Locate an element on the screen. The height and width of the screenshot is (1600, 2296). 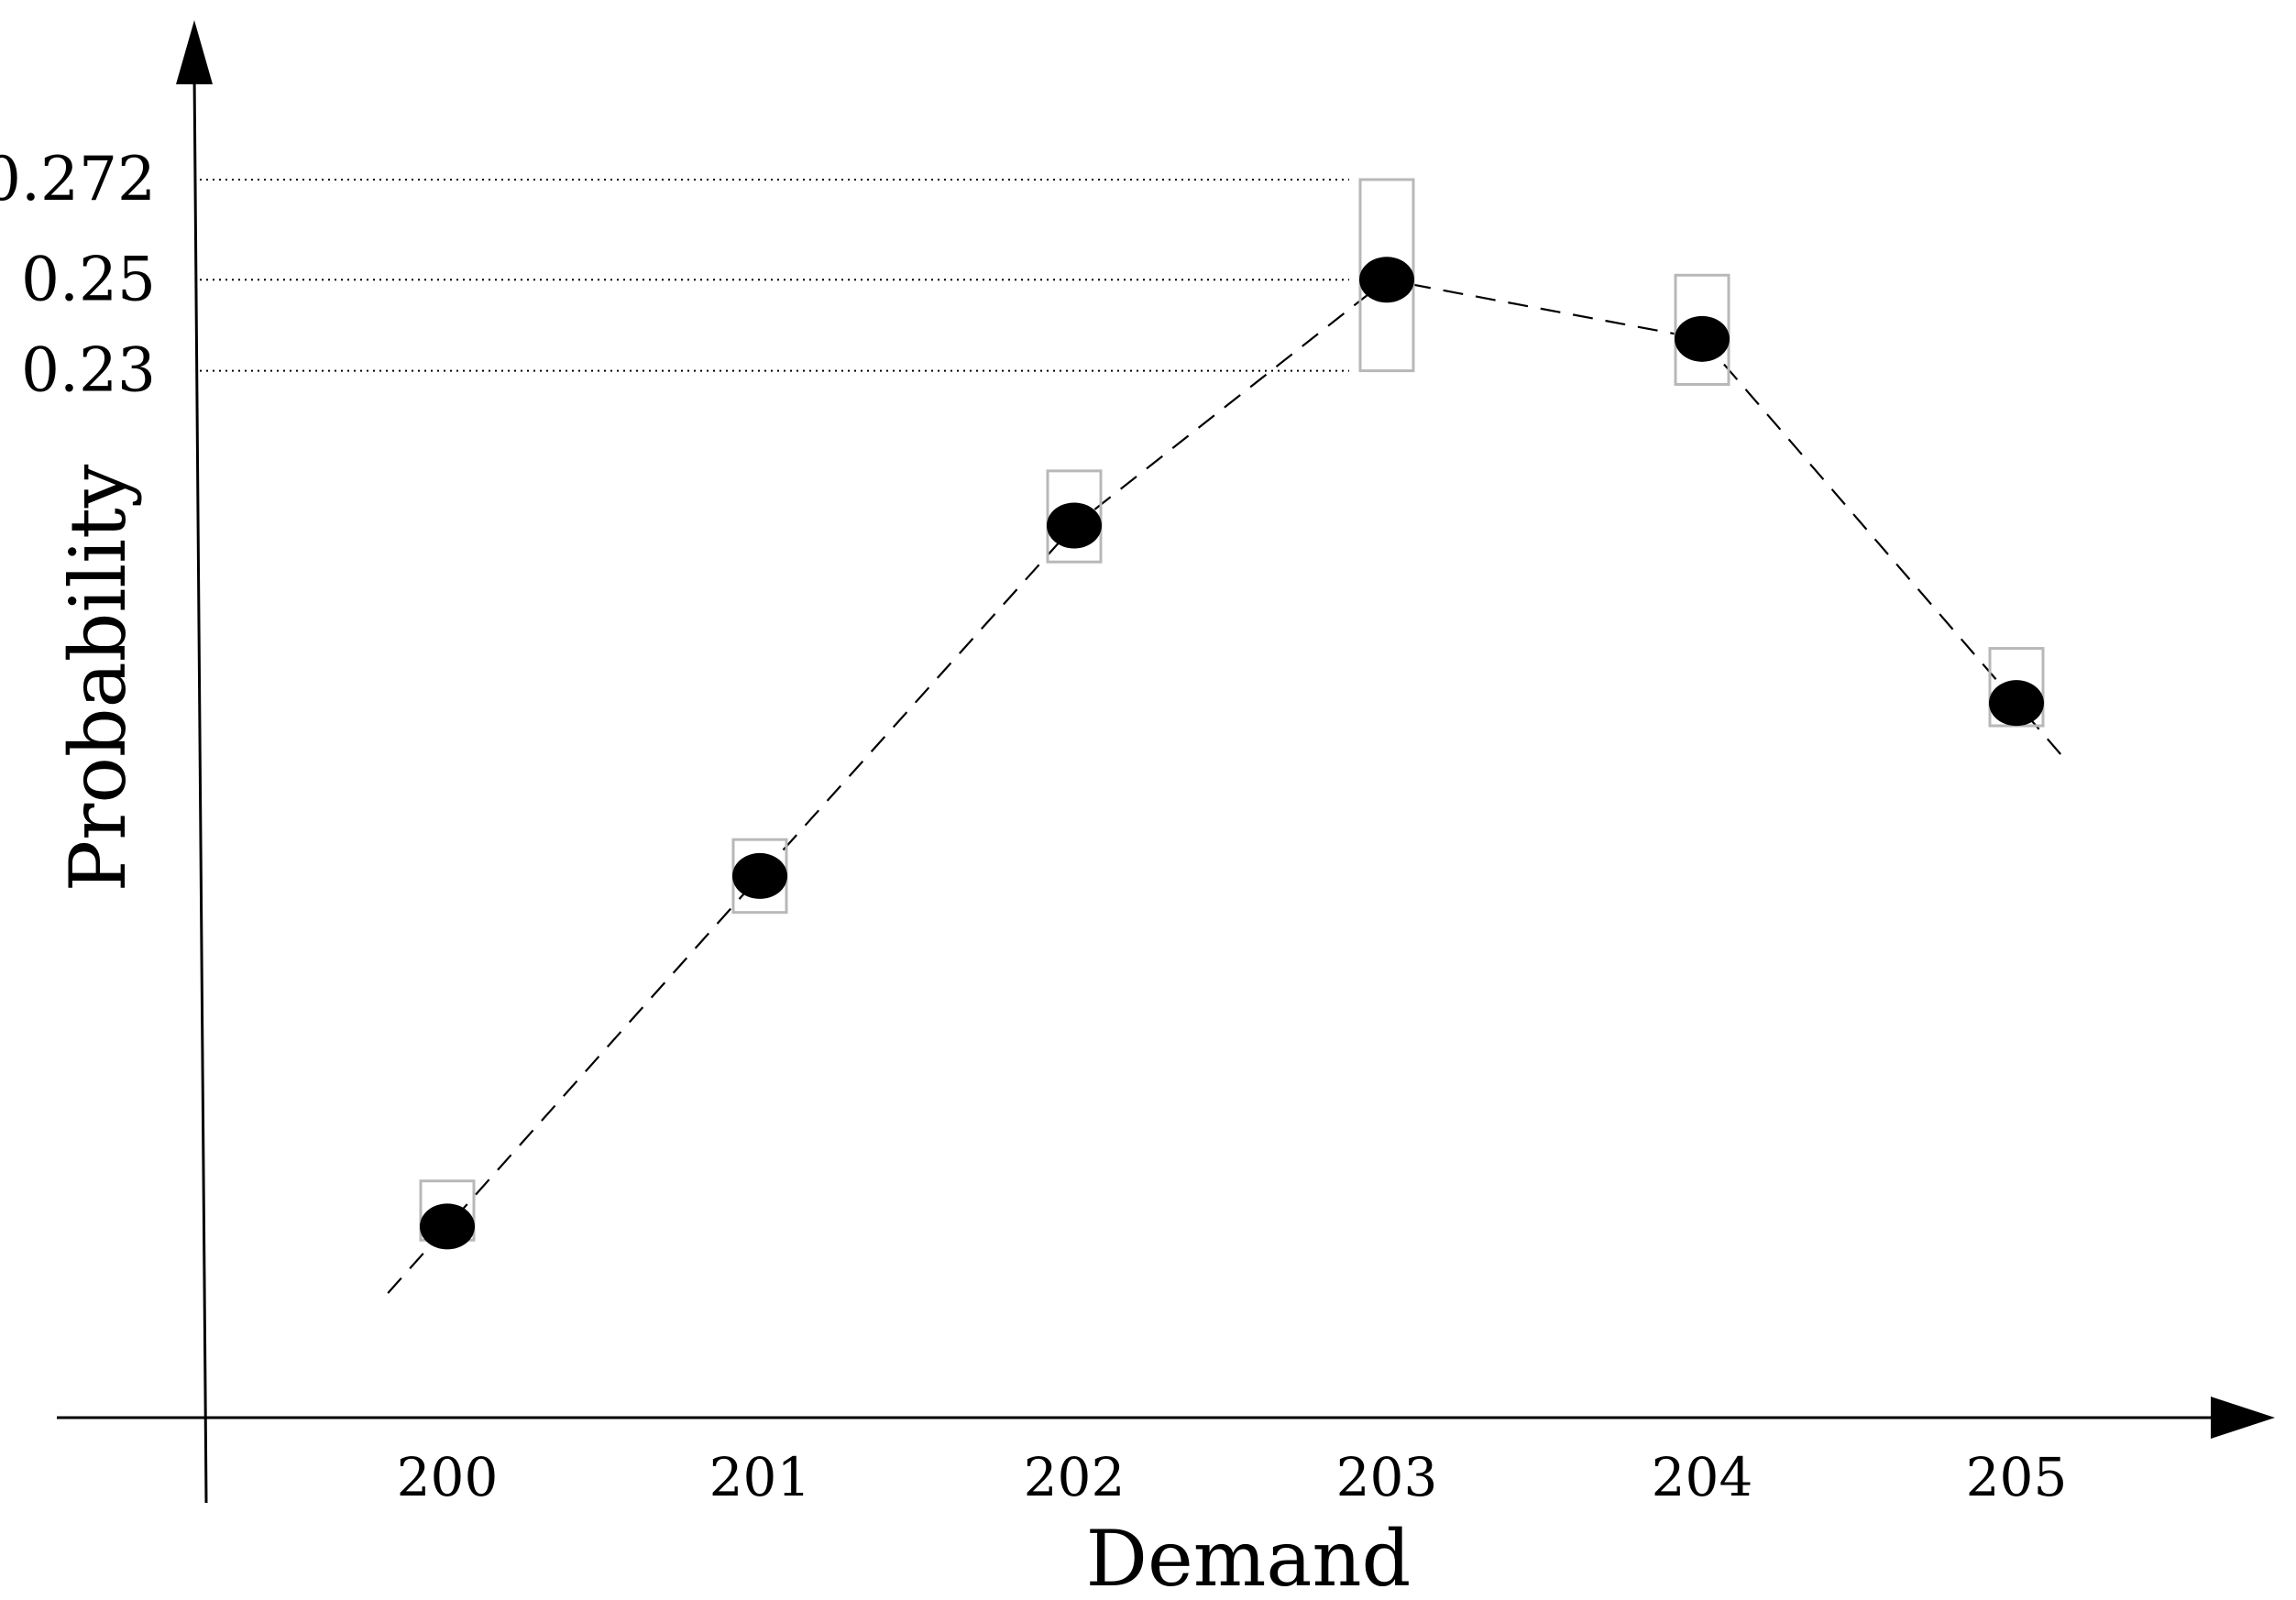
y-tick-labels: 0.272 0.25 0.23 is located at coordinates (78, 275).